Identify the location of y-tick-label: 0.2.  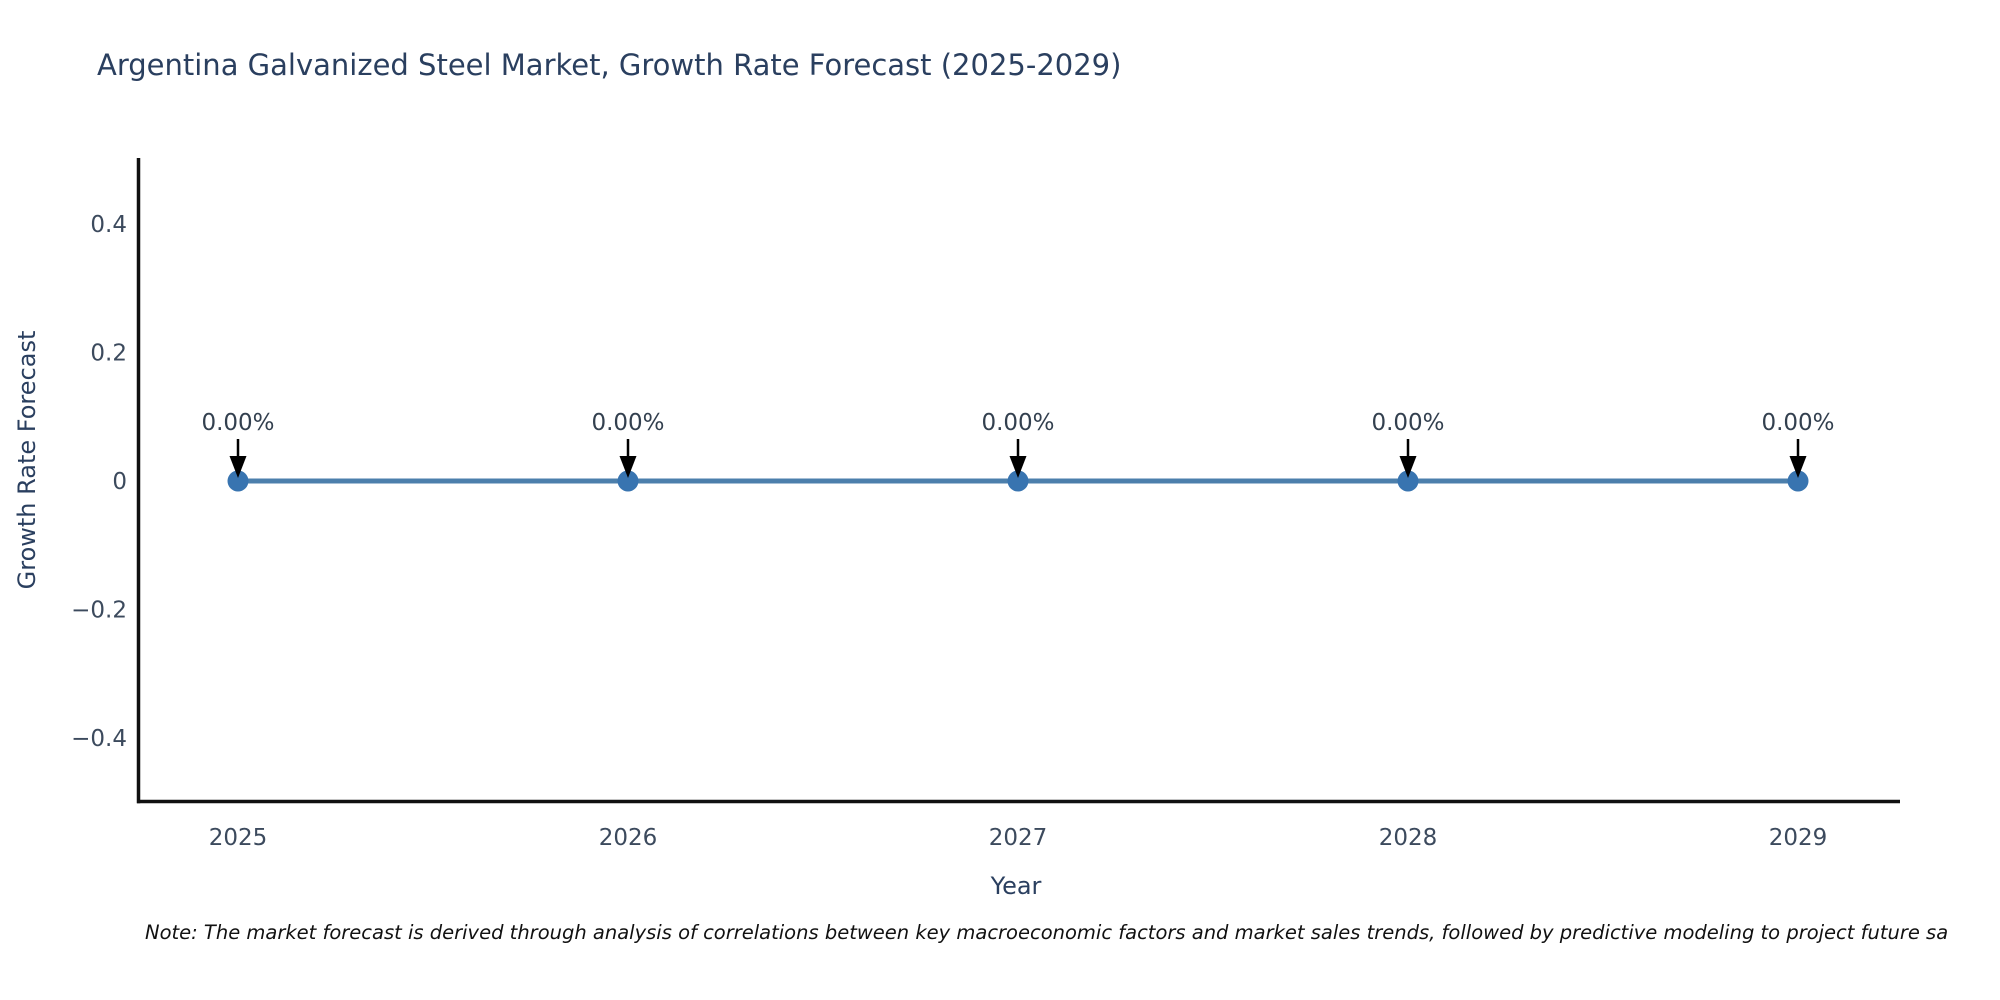
(108, 354).